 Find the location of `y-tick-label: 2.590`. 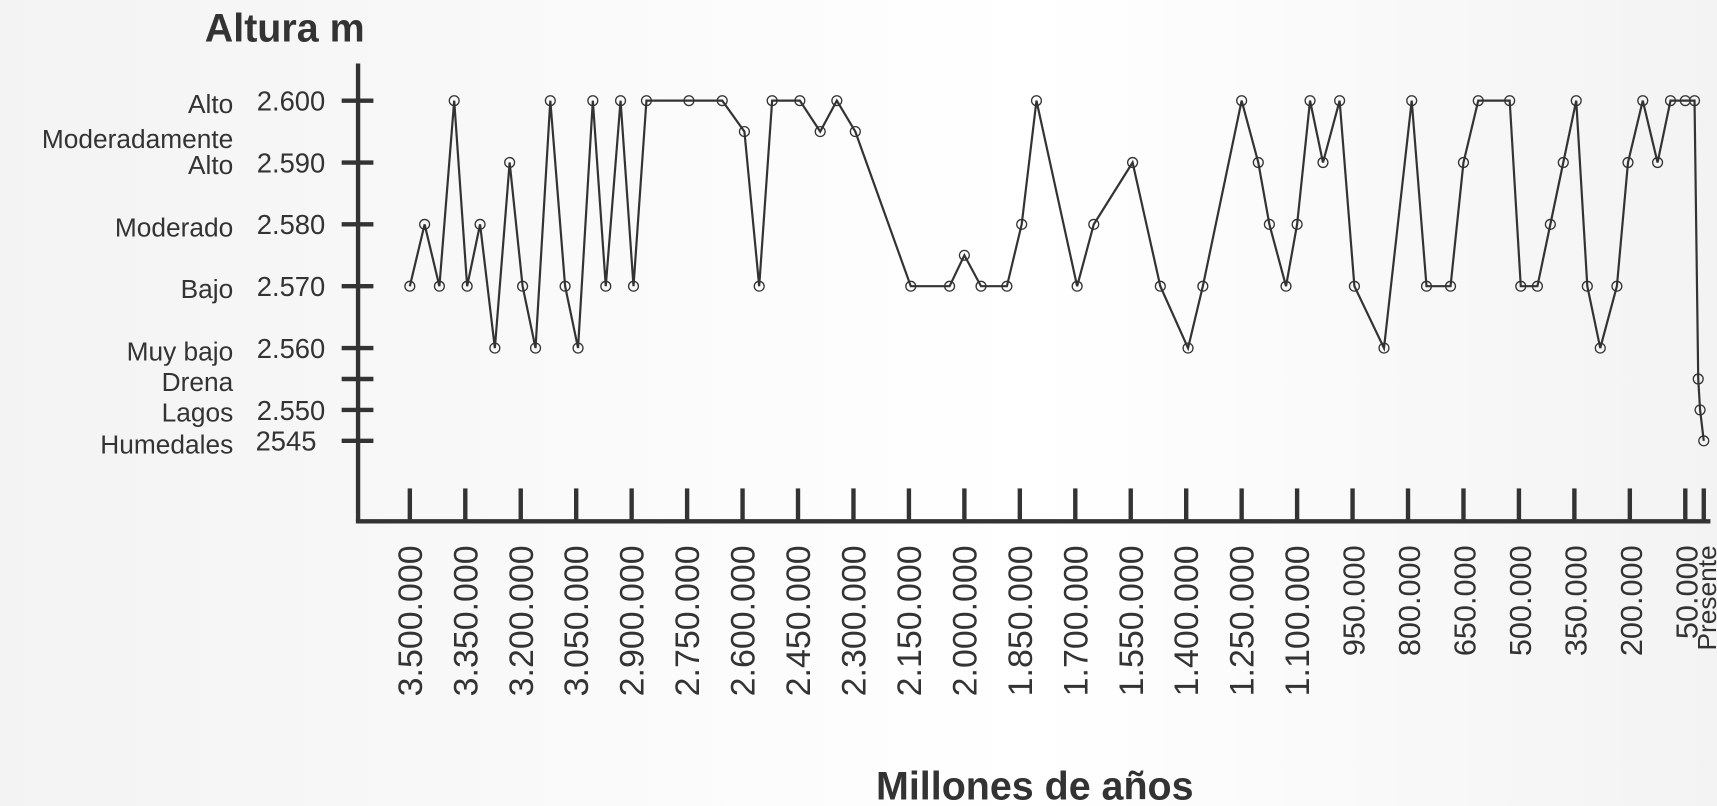

y-tick-label: 2.590 is located at coordinates (291, 162).